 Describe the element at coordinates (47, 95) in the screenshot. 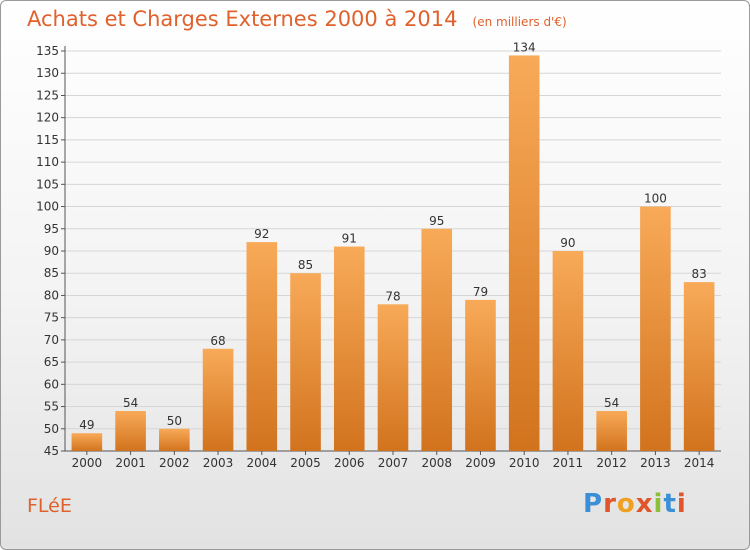

I see `y-tick-label: 125` at that location.